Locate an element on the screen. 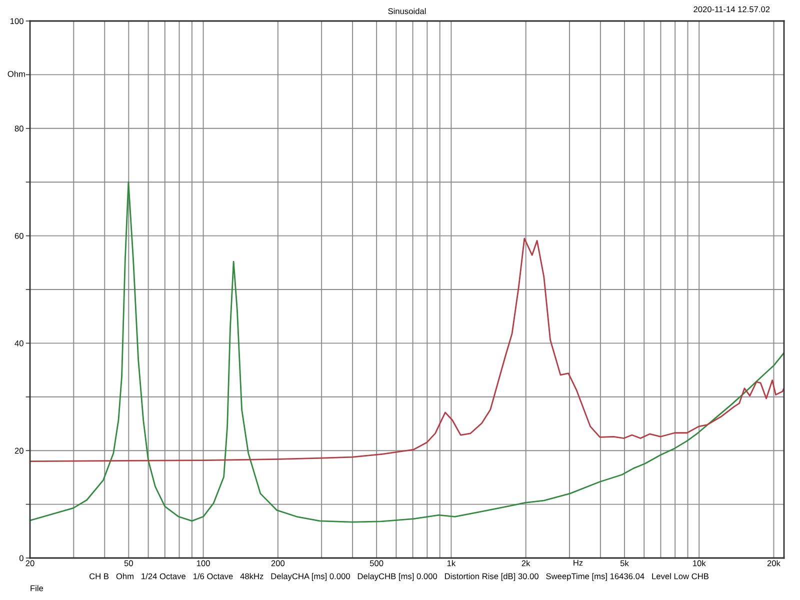 This screenshot has width=800, height=600. x-tick-label: 20k is located at coordinates (773, 563).